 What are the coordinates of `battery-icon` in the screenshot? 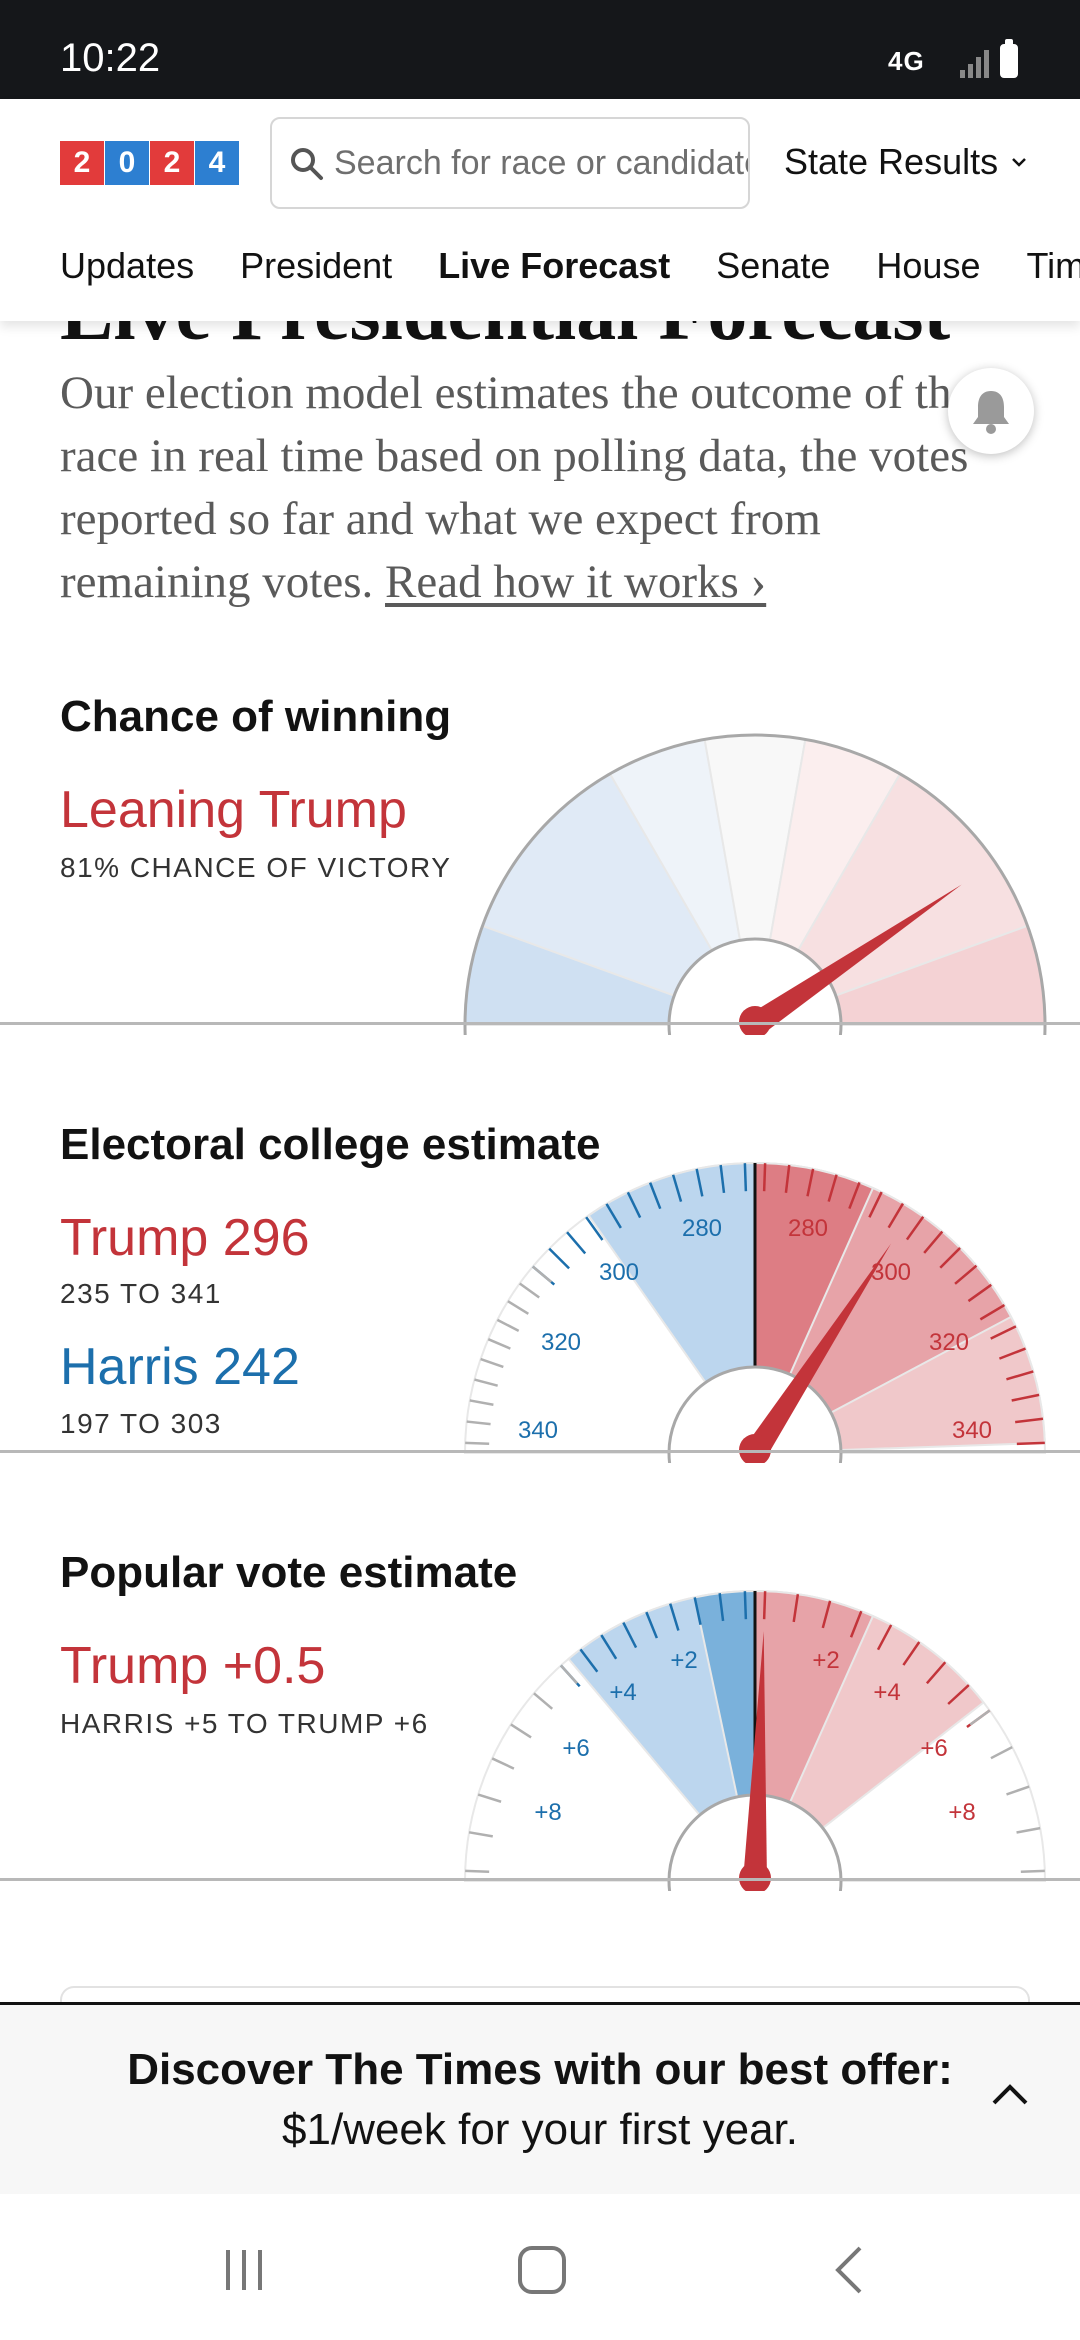 It's located at (1009, 58).